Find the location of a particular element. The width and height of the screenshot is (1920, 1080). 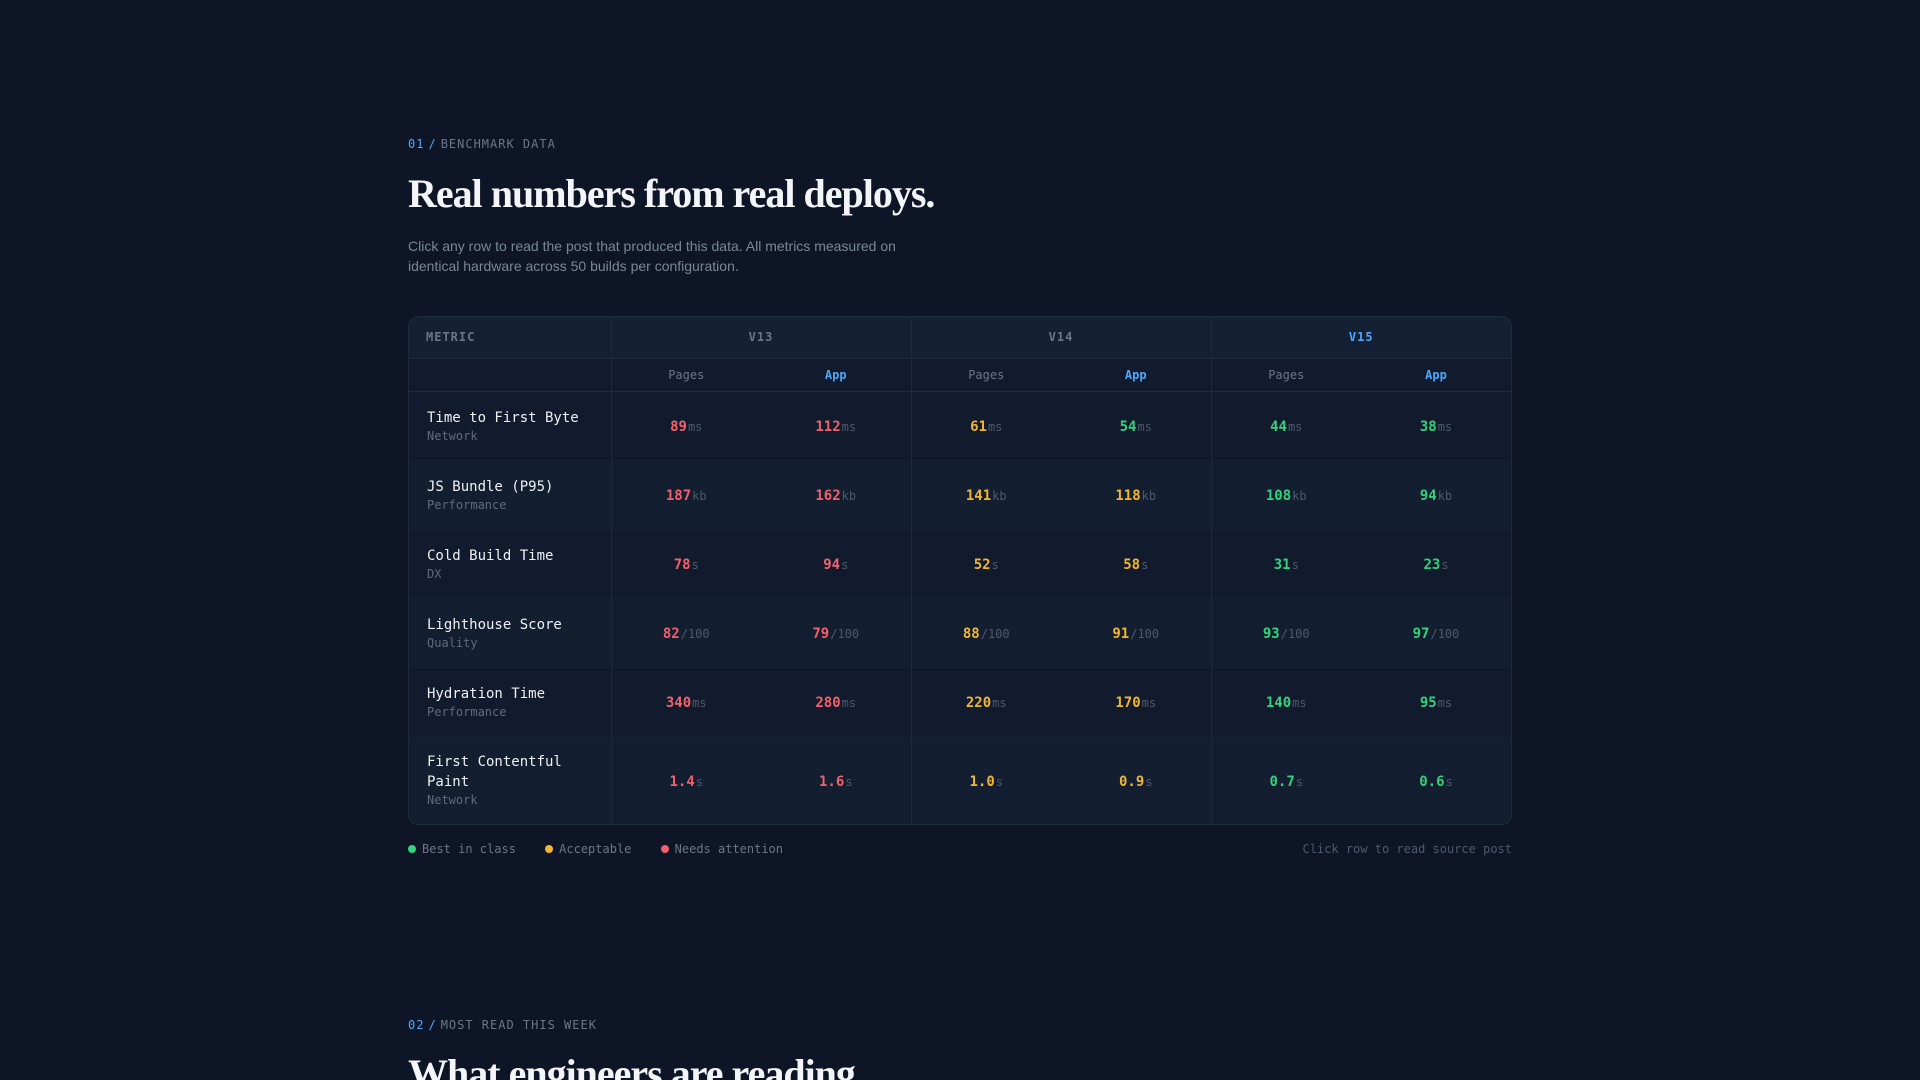

metric-column-header: METRIC is located at coordinates (510, 338).